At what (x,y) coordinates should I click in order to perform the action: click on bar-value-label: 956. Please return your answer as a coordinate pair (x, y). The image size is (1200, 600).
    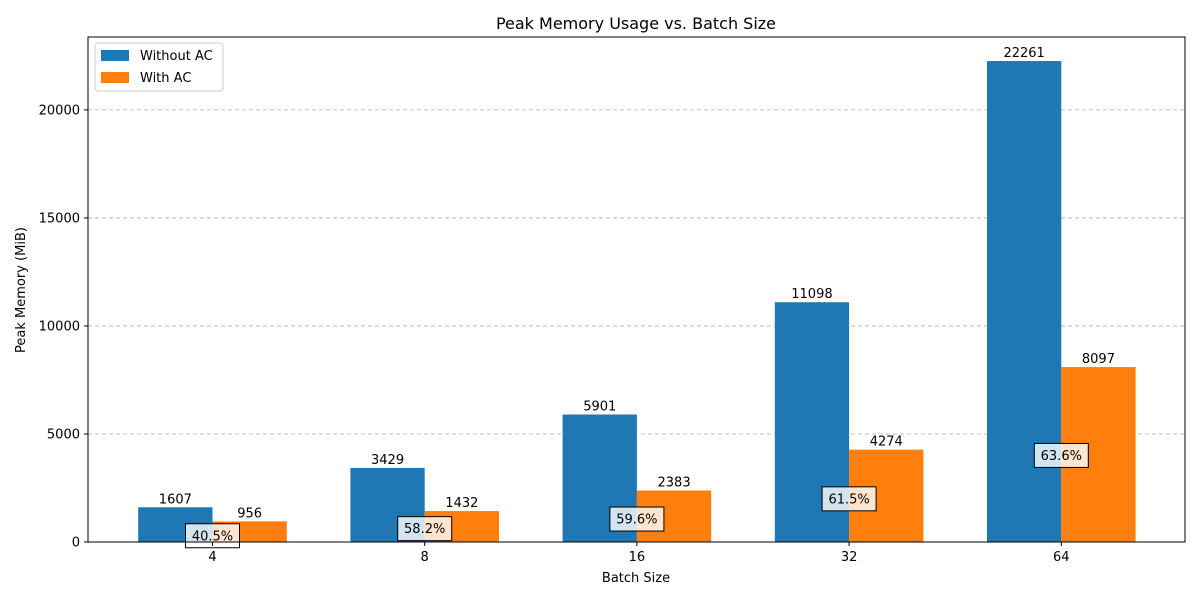
    Looking at the image, I should click on (249, 513).